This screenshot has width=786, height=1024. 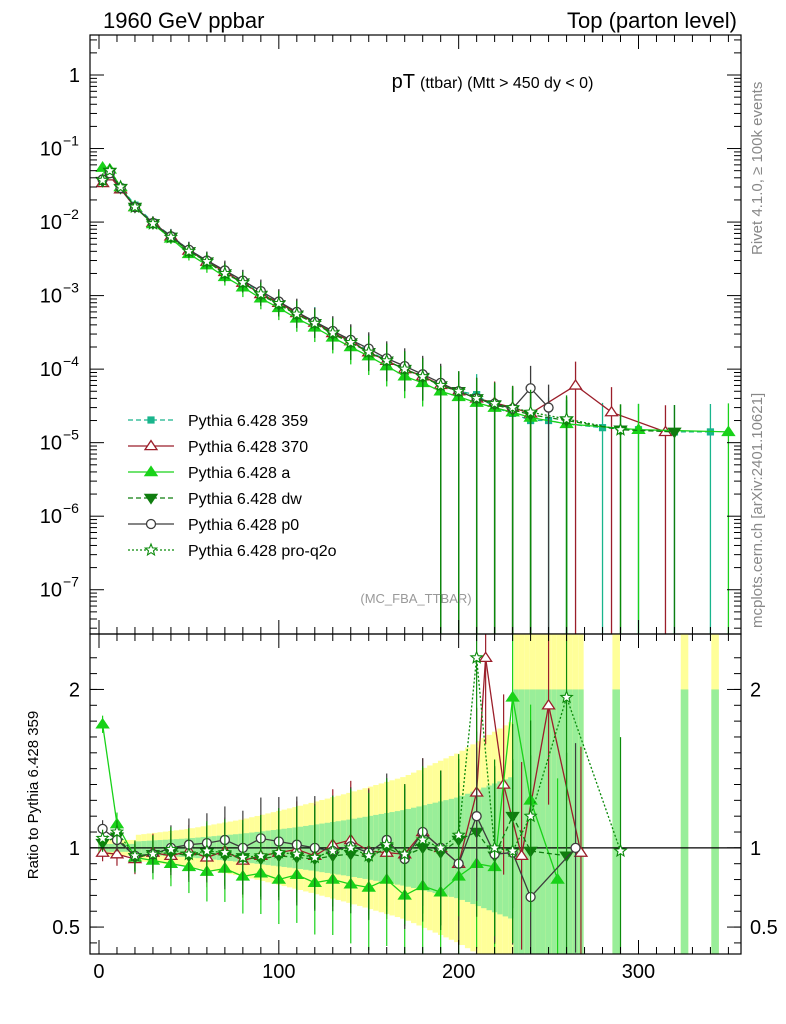 What do you see at coordinates (71, 361) in the screenshot?
I see `y-tick-label-exponent: −4` at bounding box center [71, 361].